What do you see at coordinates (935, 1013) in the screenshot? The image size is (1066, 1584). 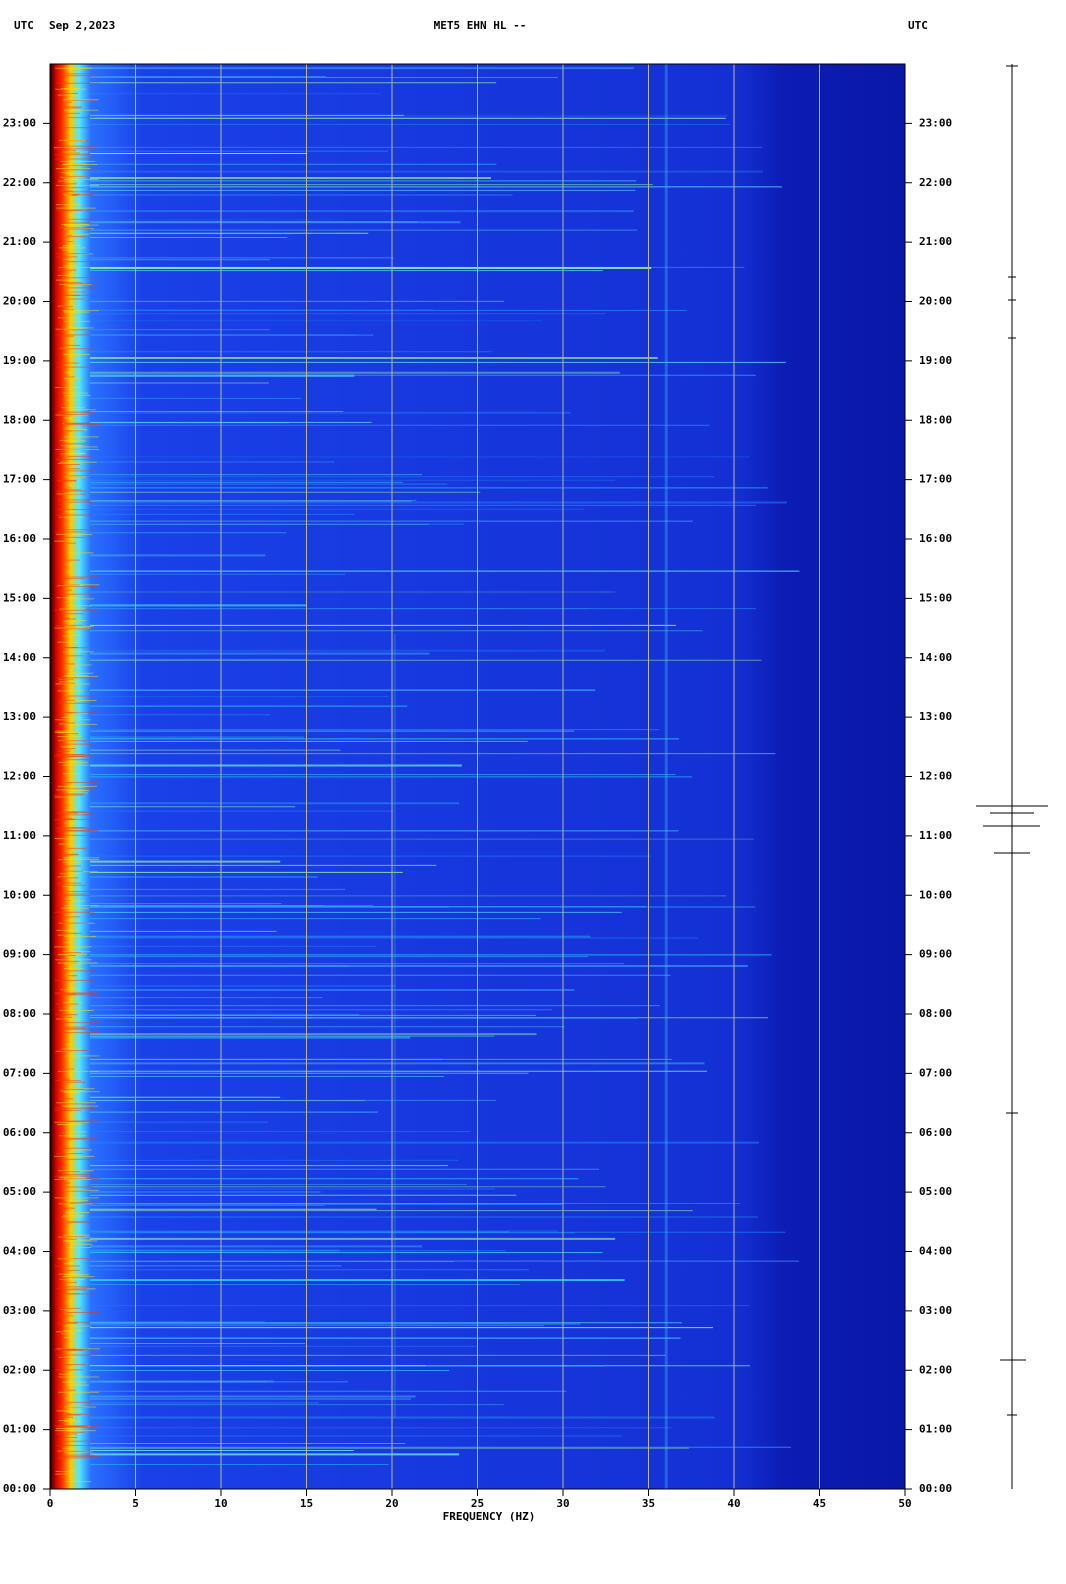 I see `y-tick-label-right: 08:00` at bounding box center [935, 1013].